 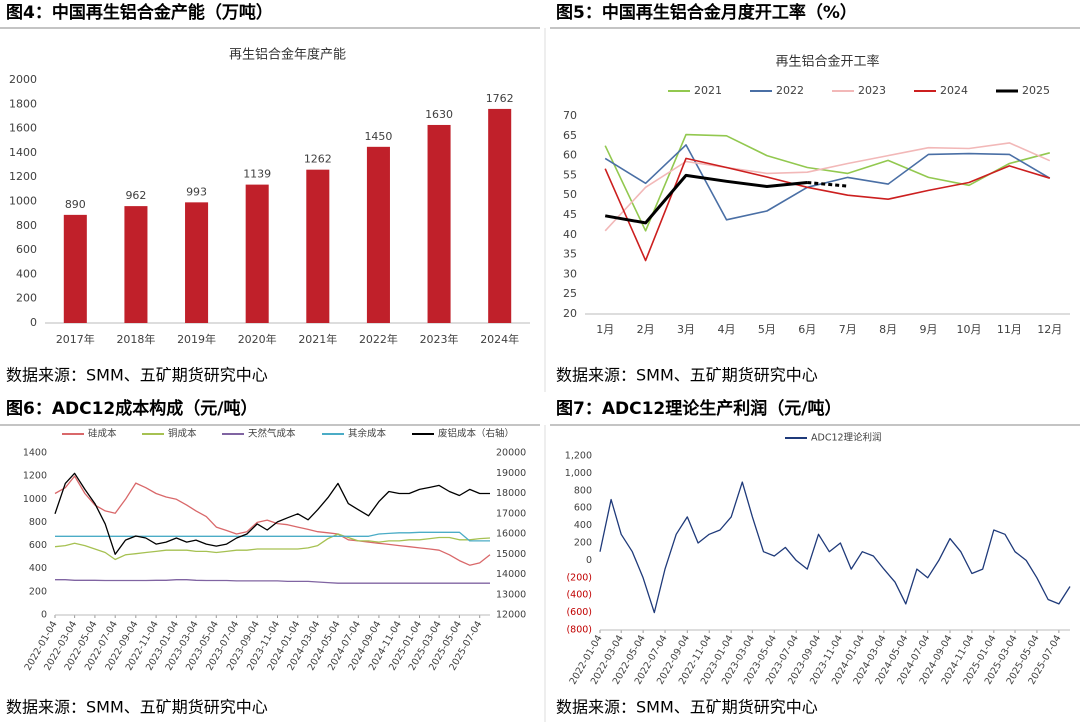 I want to click on x-tick-label: 11月, so click(x=1009, y=329).